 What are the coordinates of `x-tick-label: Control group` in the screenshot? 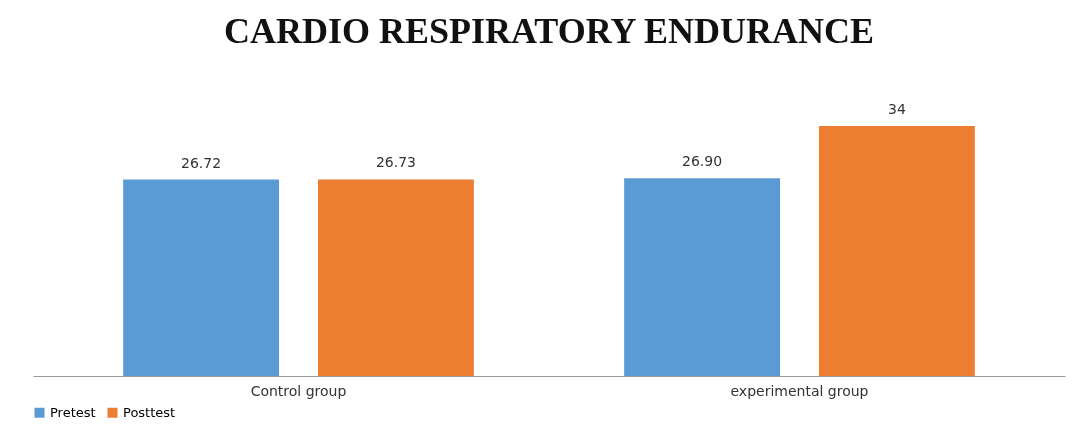 It's located at (298, 390).